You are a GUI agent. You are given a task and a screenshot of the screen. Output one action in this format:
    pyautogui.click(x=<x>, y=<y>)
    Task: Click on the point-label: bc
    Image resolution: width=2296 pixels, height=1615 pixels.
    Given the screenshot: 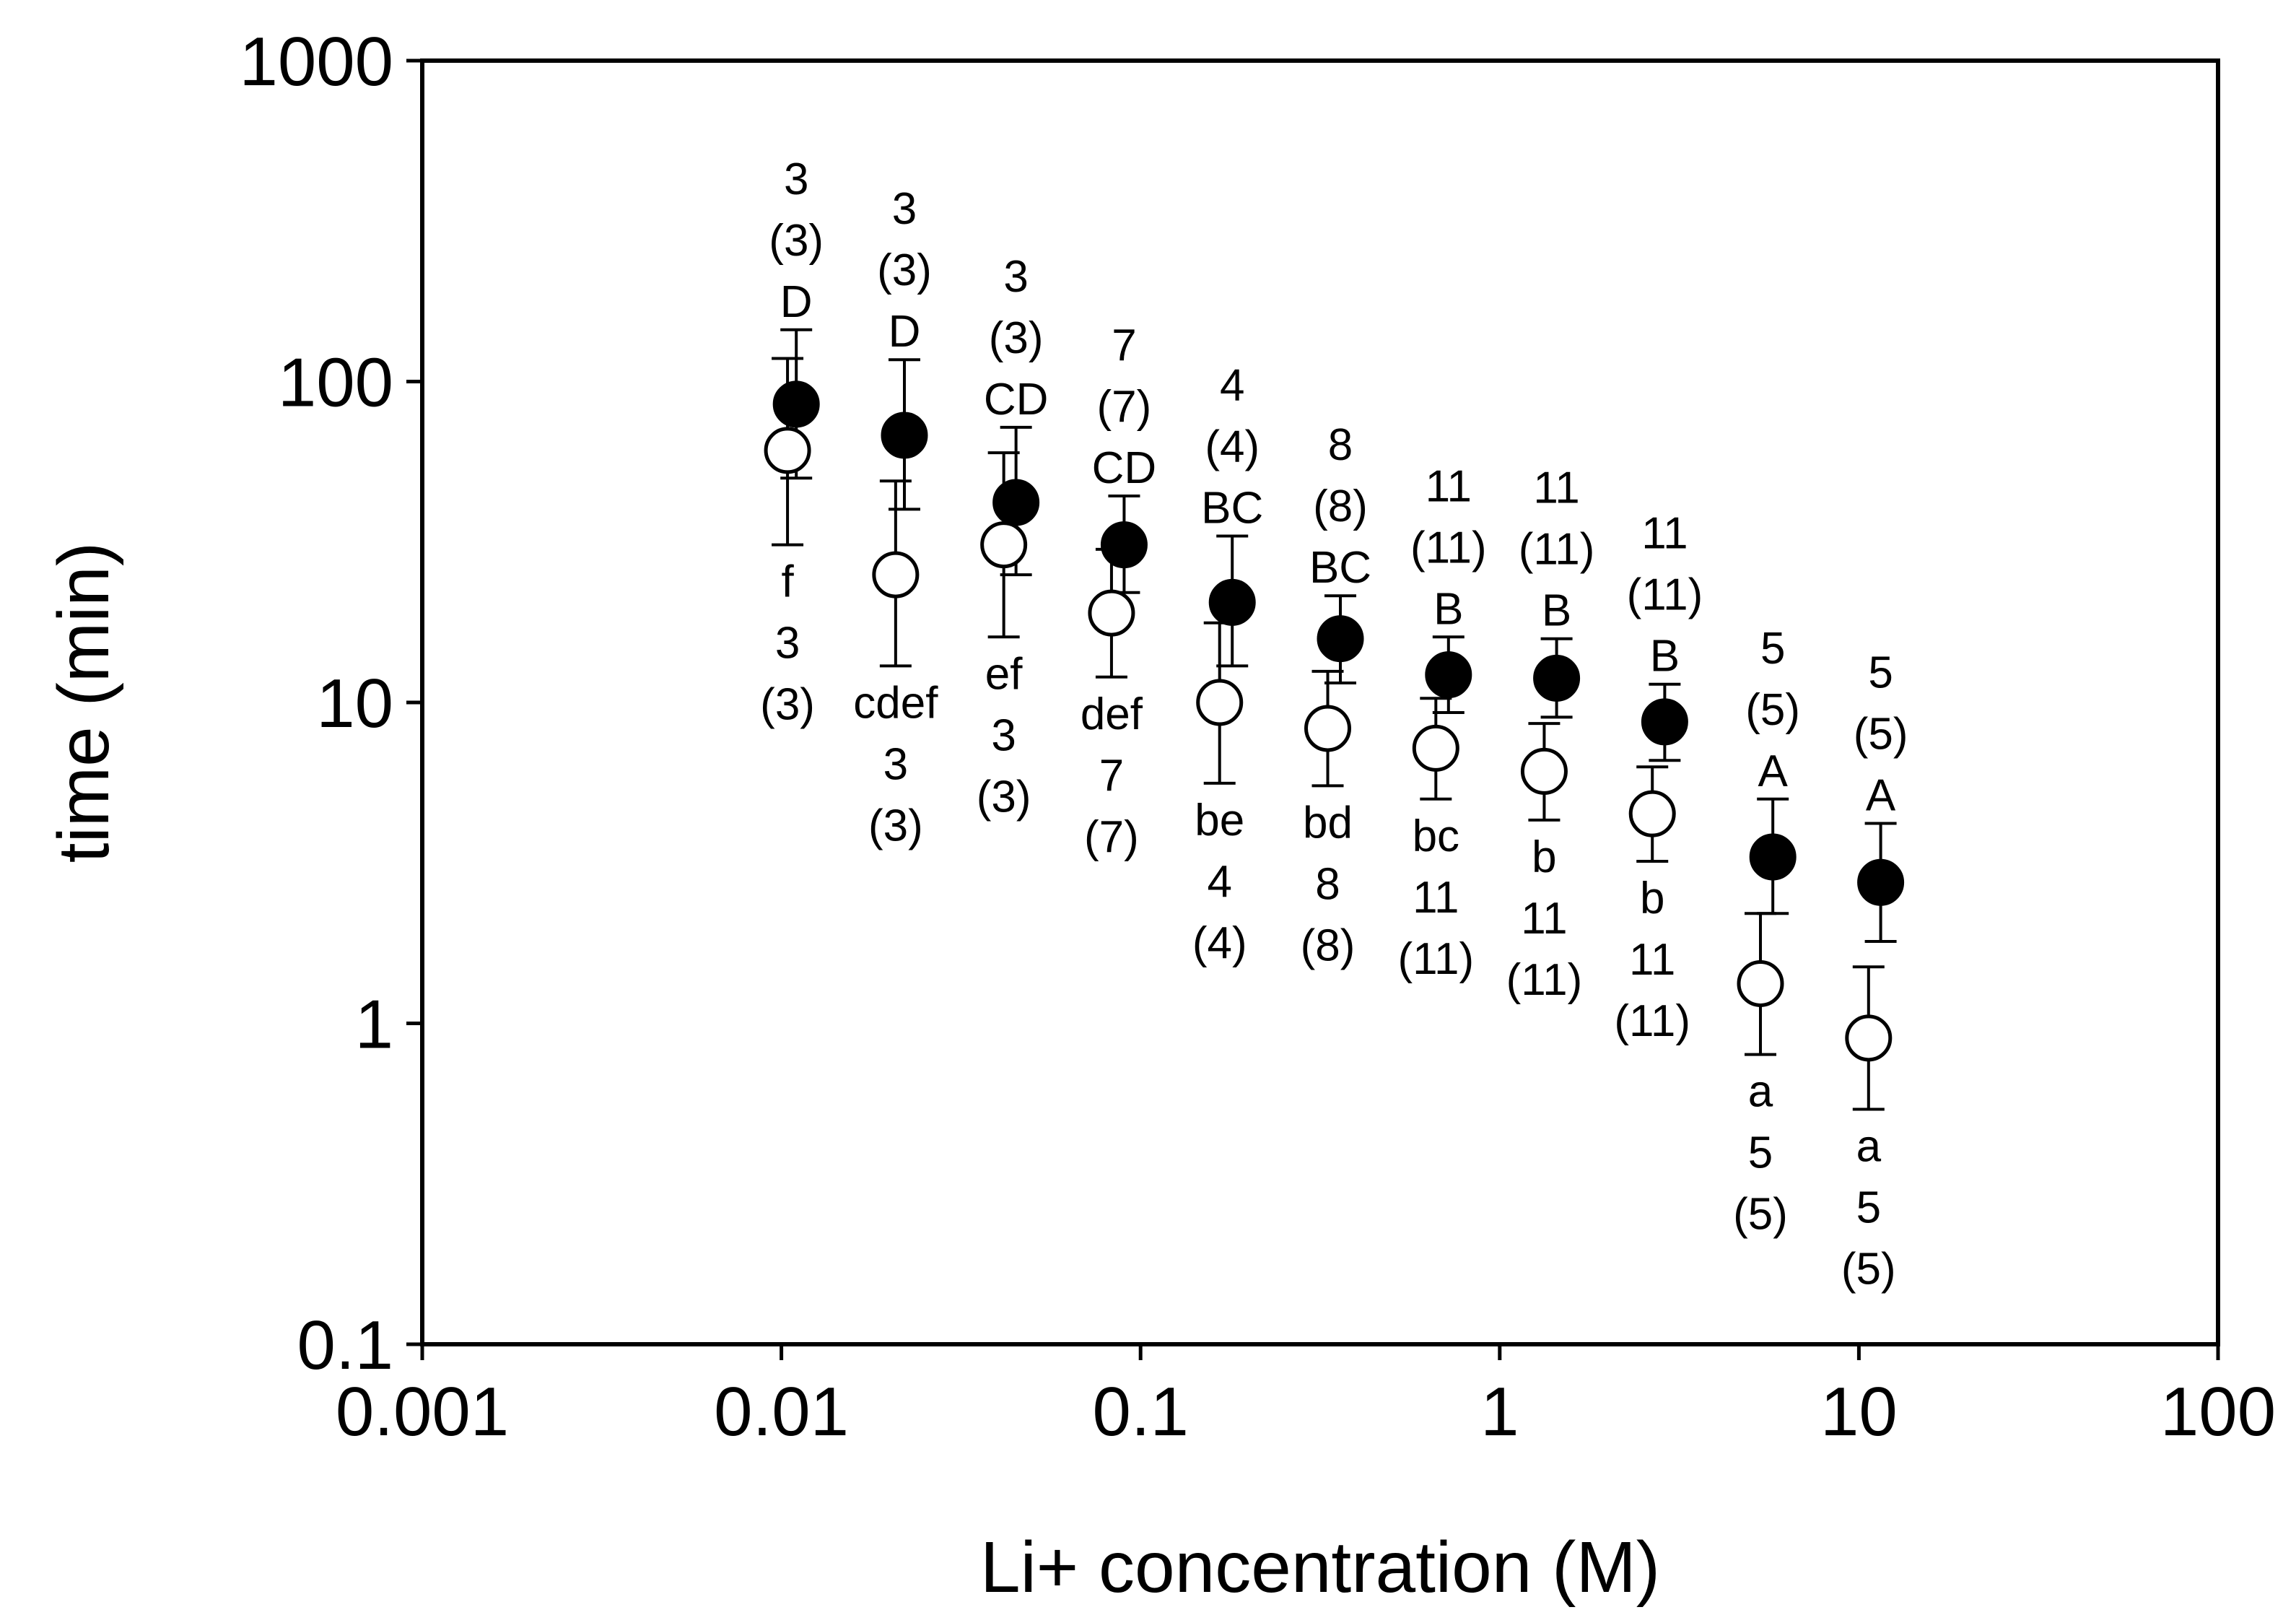 What is the action you would take?
    pyautogui.click(x=1436, y=836)
    